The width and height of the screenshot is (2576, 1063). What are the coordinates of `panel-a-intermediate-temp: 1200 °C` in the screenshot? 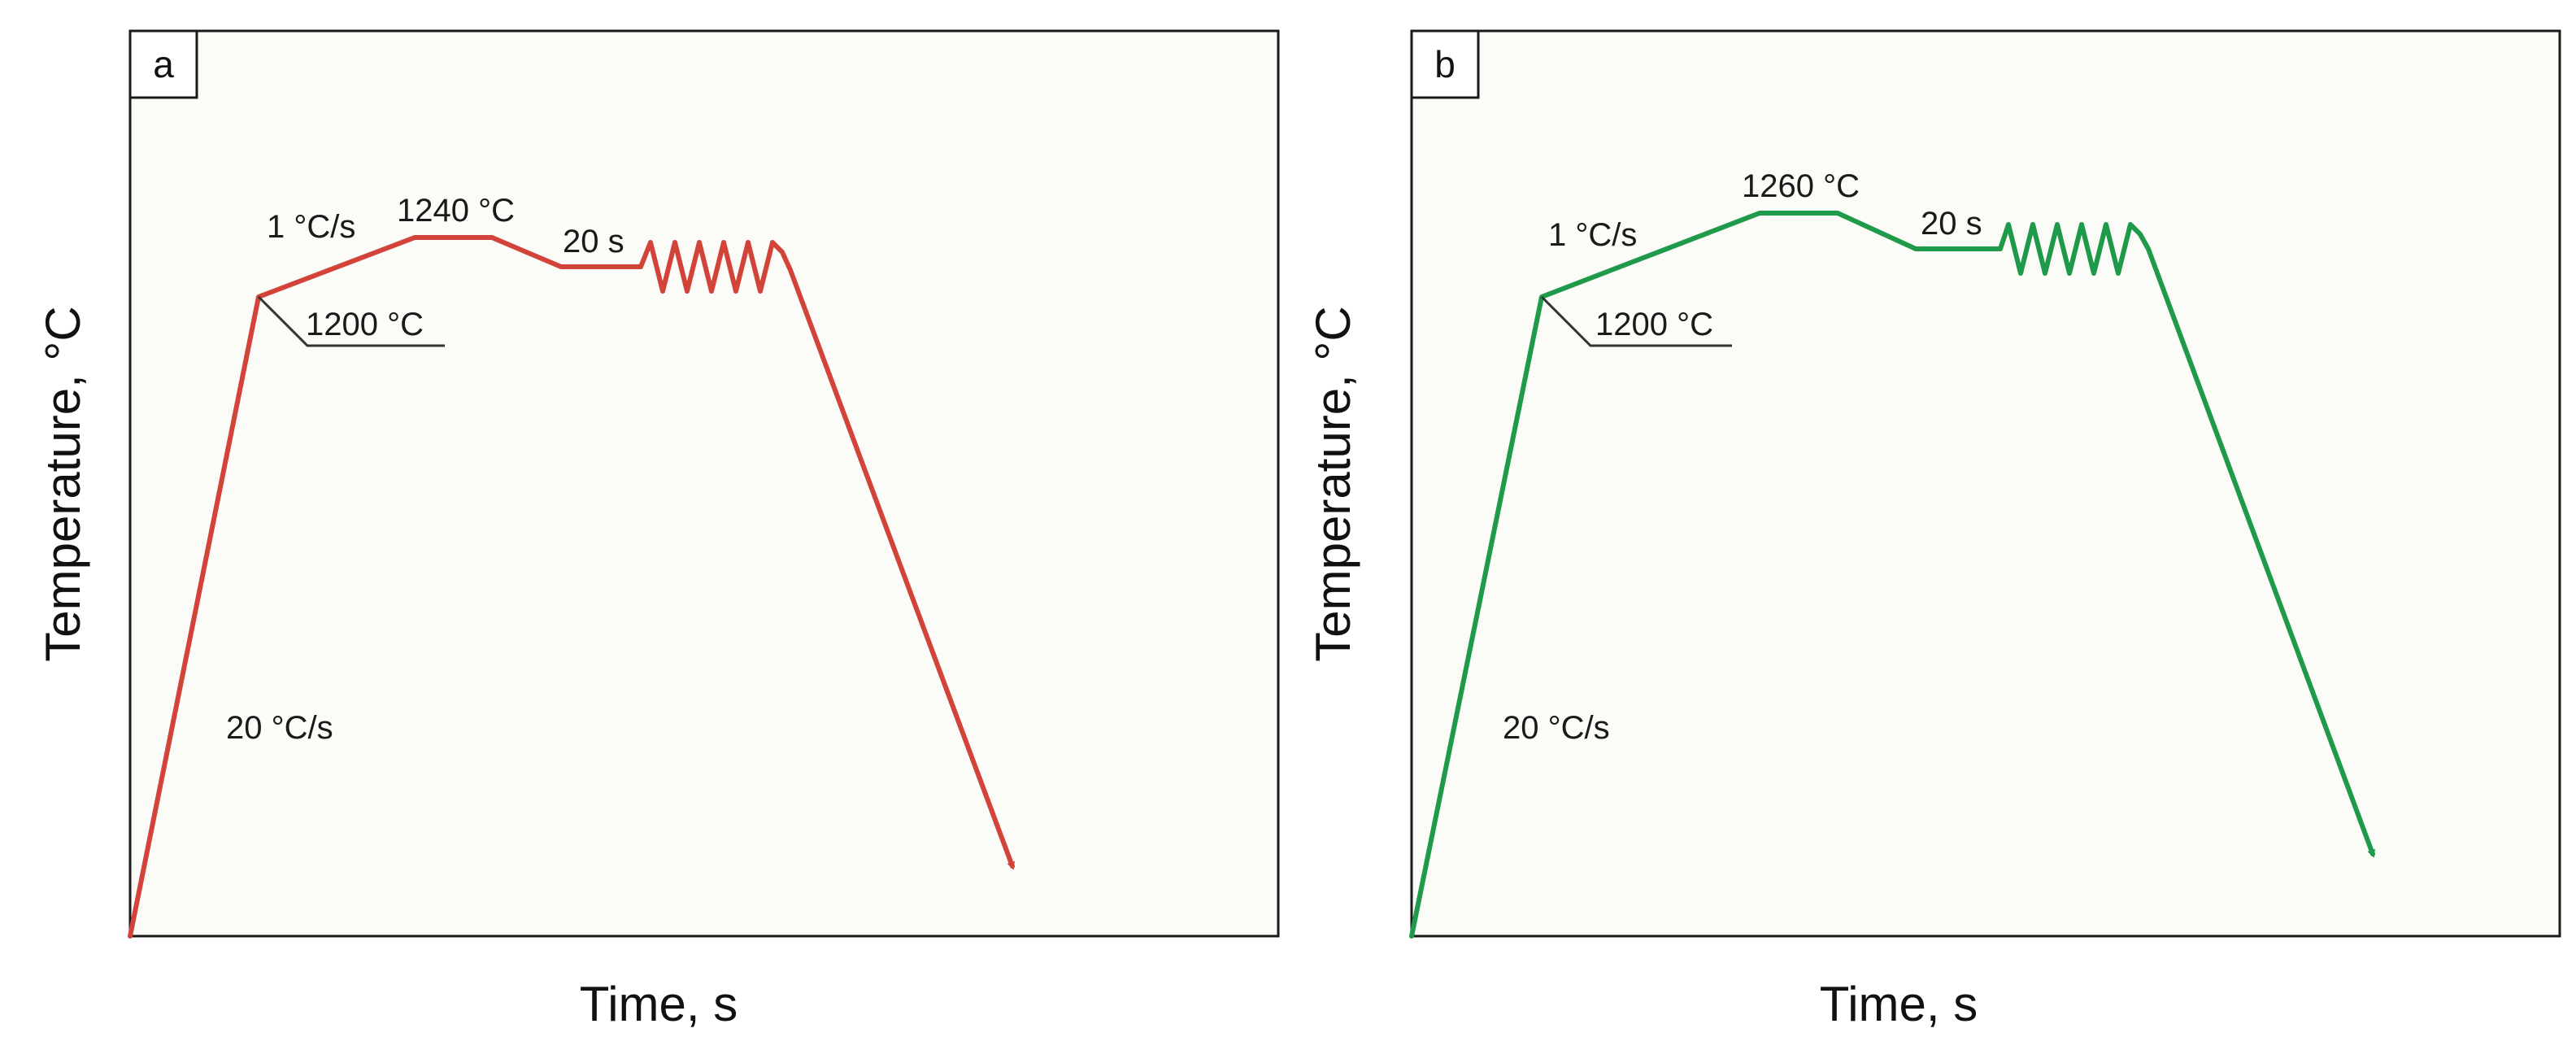 It's located at (365, 324).